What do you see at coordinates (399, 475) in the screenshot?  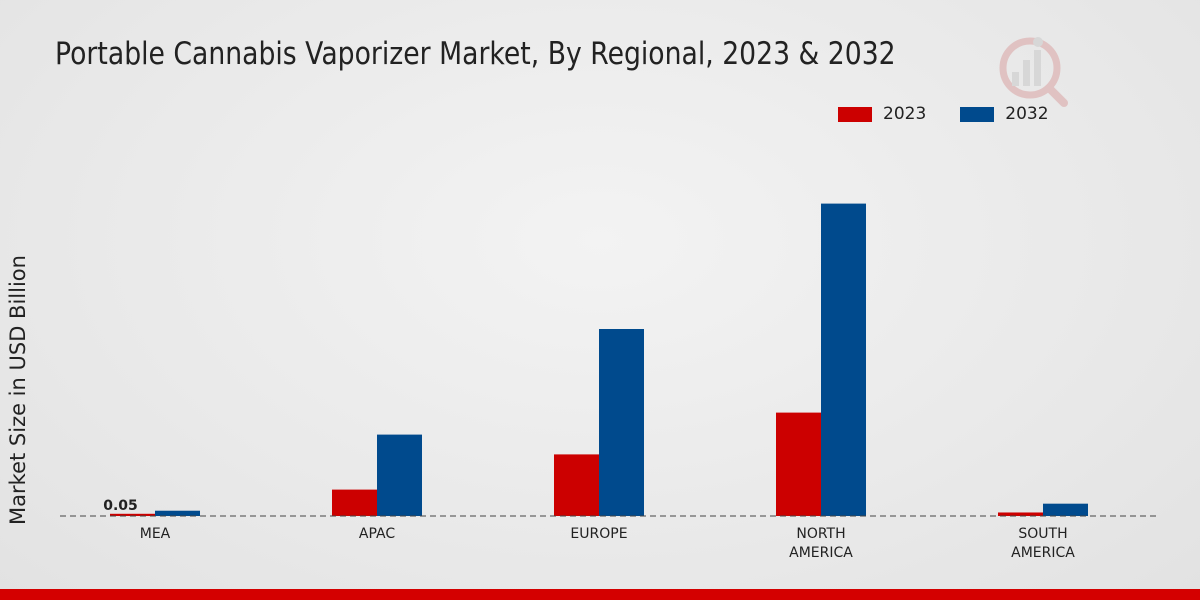 I see `bar-2032-apac` at bounding box center [399, 475].